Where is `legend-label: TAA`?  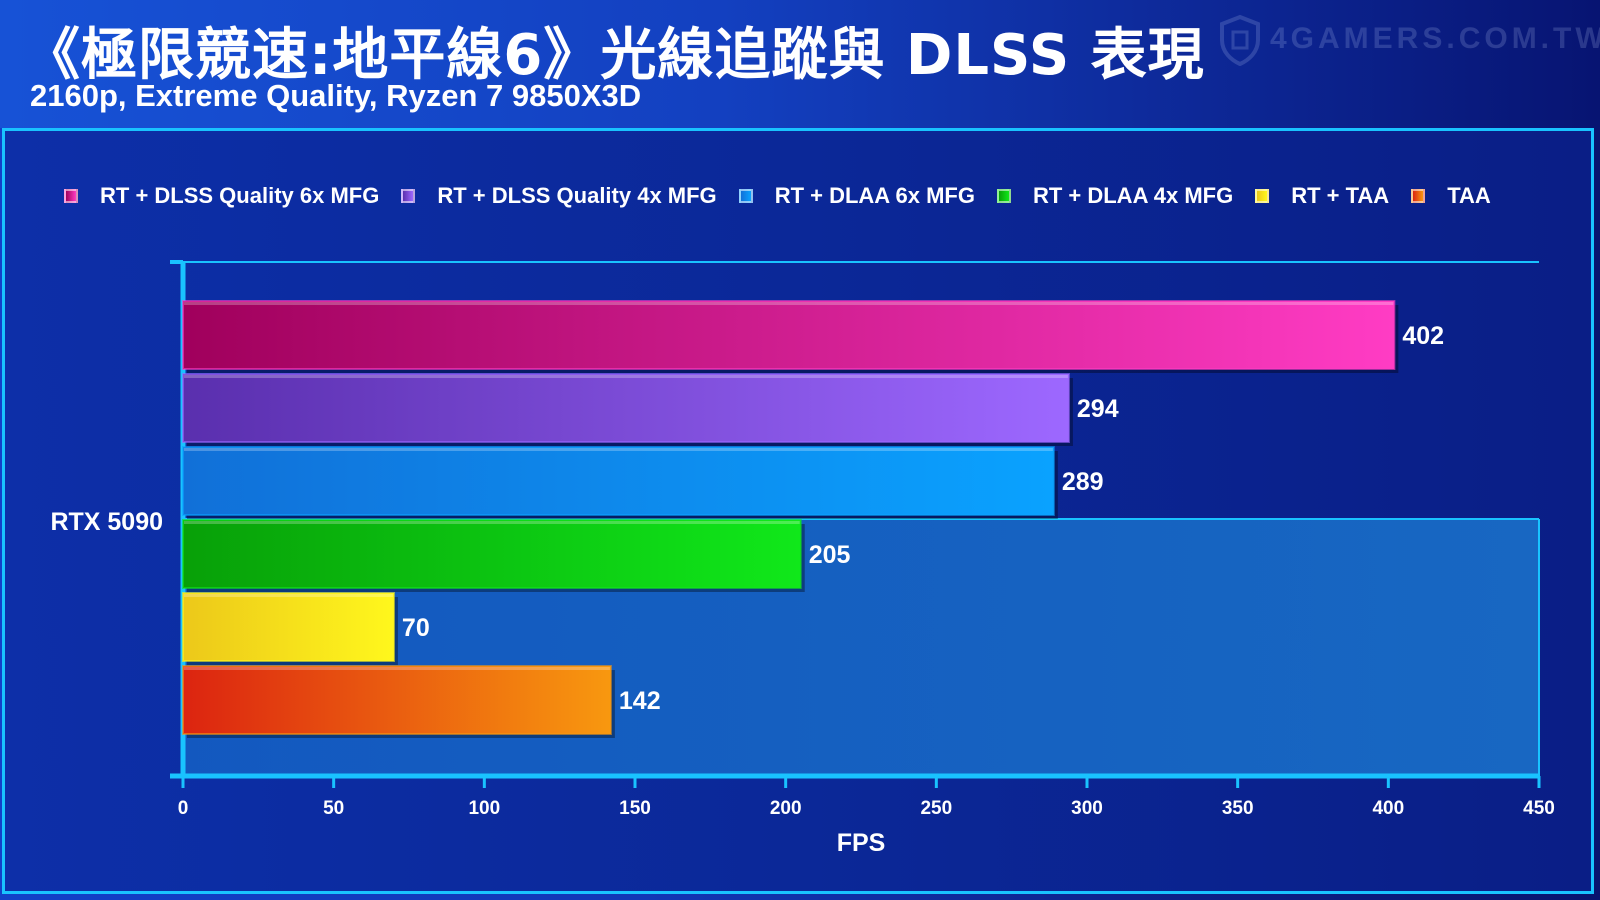
legend-label: TAA is located at coordinates (1469, 195).